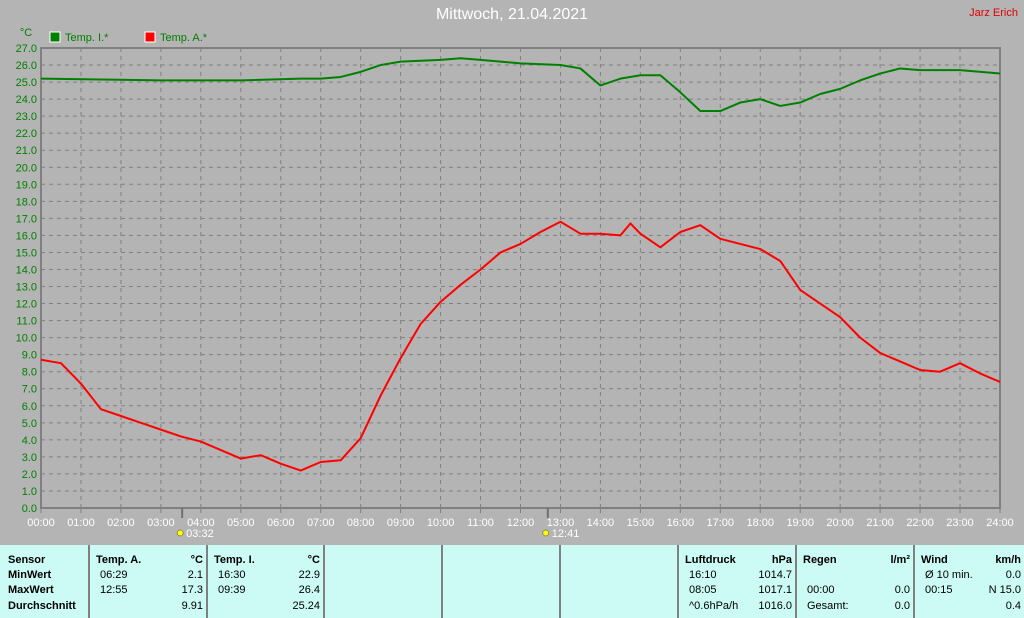 The width and height of the screenshot is (1024, 618). Describe the element at coordinates (281, 523) in the screenshot. I see `x-tick-label: 06:00` at that location.